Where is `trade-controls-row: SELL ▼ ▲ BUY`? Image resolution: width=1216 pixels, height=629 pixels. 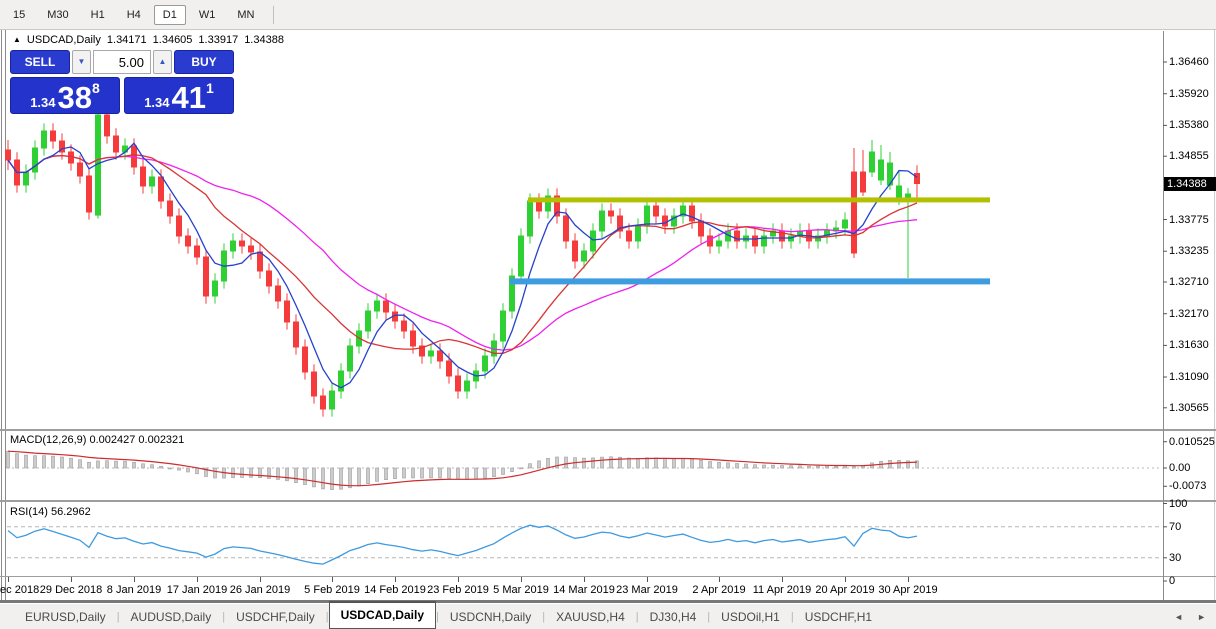
trade-controls-row: SELL ▼ ▲ BUY is located at coordinates (122, 62).